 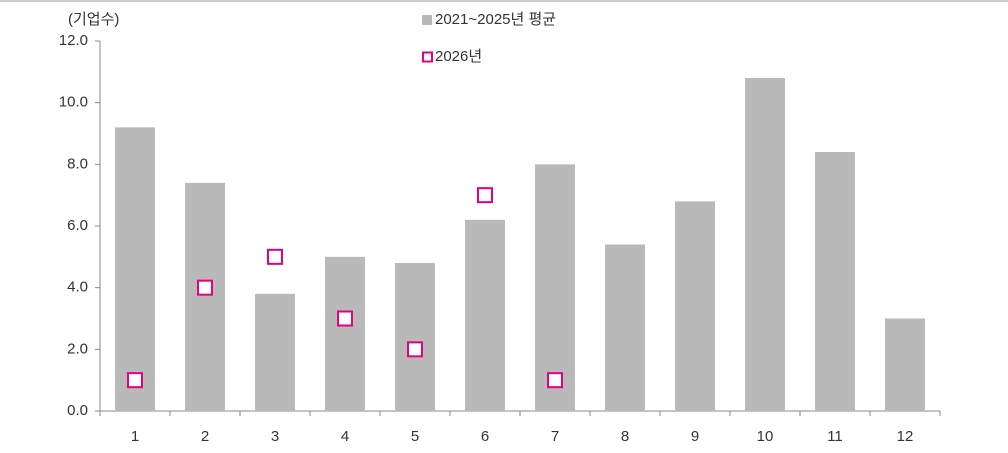 What do you see at coordinates (695, 436) in the screenshot?
I see `x-tick-label: 9` at bounding box center [695, 436].